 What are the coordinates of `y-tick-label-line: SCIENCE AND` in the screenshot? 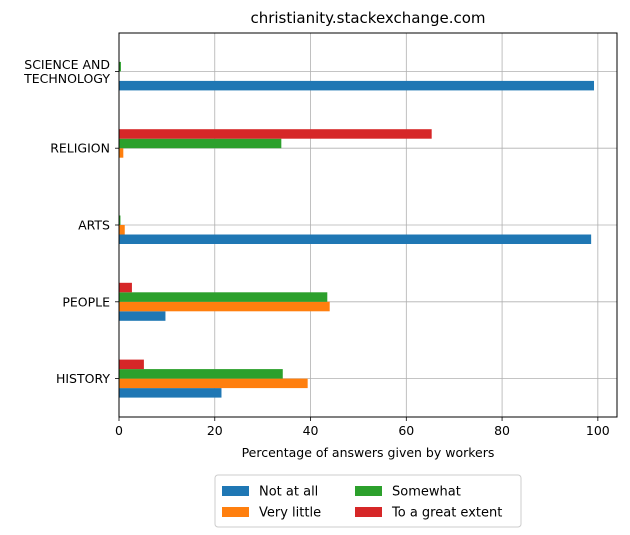 It's located at (67, 64).